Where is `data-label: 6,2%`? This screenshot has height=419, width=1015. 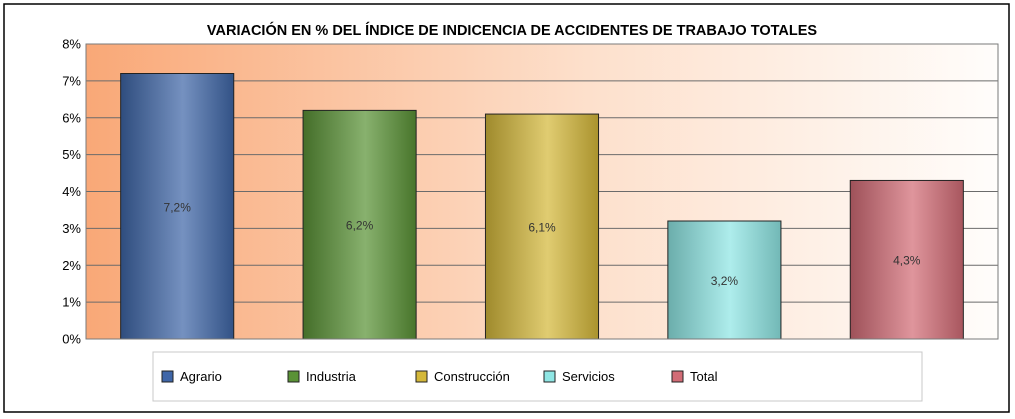 data-label: 6,2% is located at coordinates (360, 226).